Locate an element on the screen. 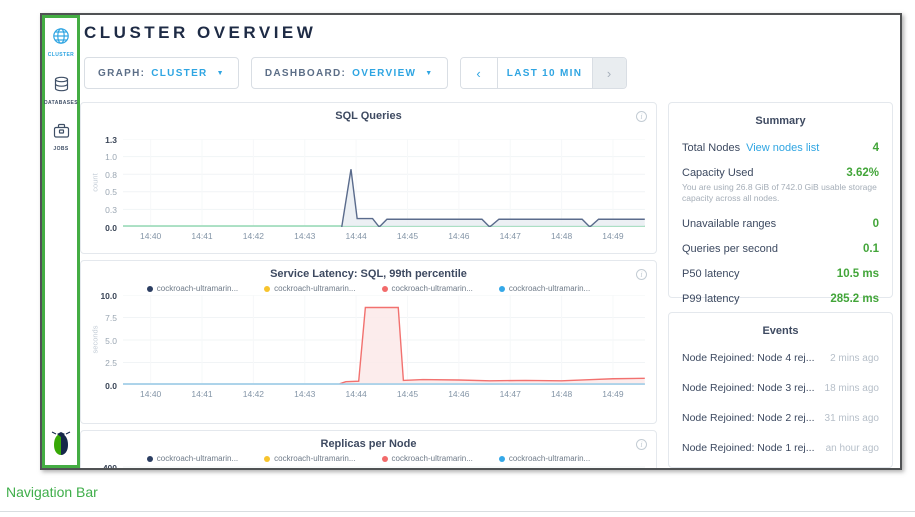  event-row: Node Rejoined: Node 3 rej... 18 mins ago is located at coordinates (780, 388).